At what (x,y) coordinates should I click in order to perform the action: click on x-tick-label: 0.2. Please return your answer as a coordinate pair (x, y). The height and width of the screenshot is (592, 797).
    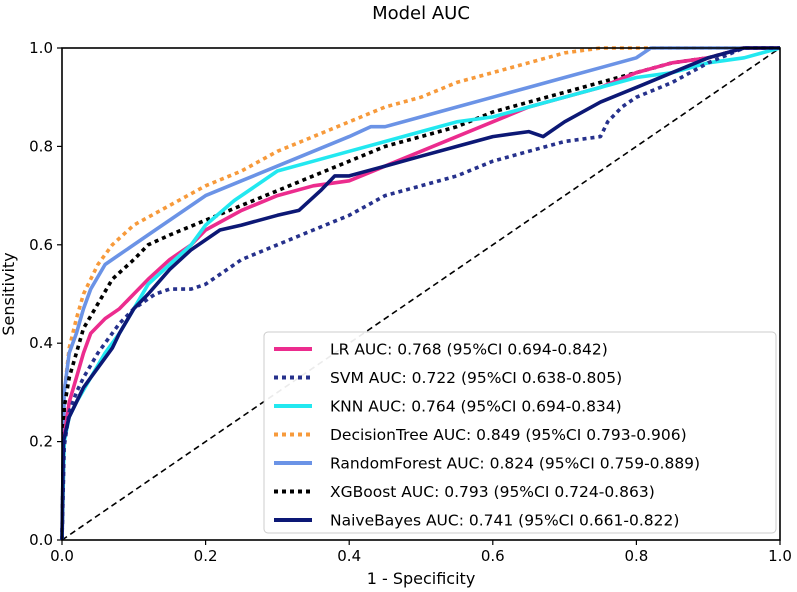
    Looking at the image, I should click on (206, 556).